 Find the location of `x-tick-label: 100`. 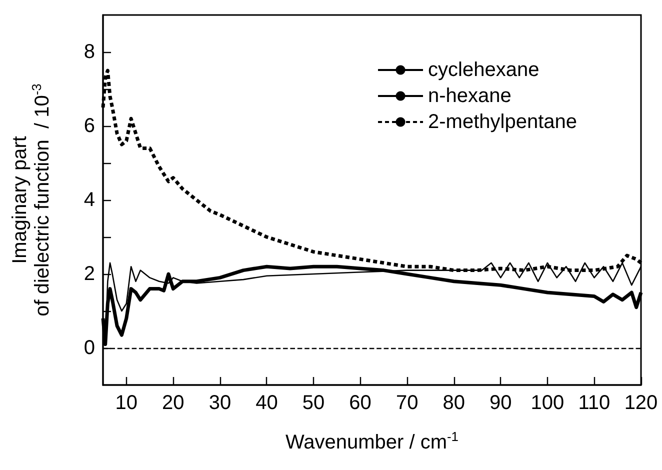

x-tick-label: 100 is located at coordinates (547, 403).